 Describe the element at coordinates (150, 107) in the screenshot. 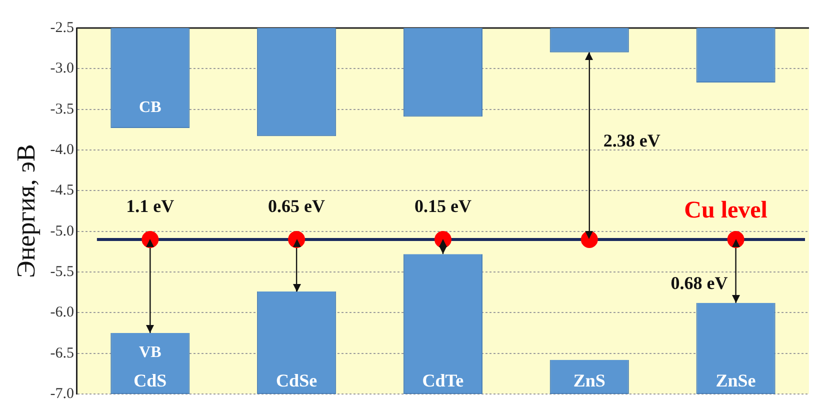

I see `annotation: CB` at that location.